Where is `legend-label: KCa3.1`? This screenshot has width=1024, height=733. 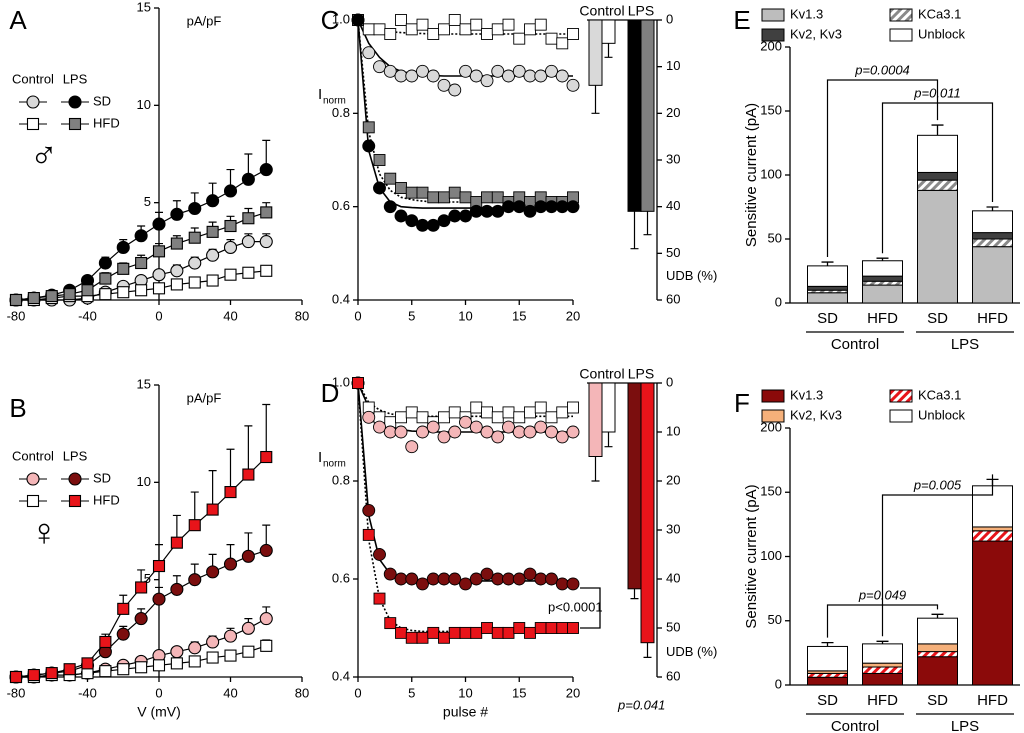 legend-label: KCa3.1 is located at coordinates (939, 394).